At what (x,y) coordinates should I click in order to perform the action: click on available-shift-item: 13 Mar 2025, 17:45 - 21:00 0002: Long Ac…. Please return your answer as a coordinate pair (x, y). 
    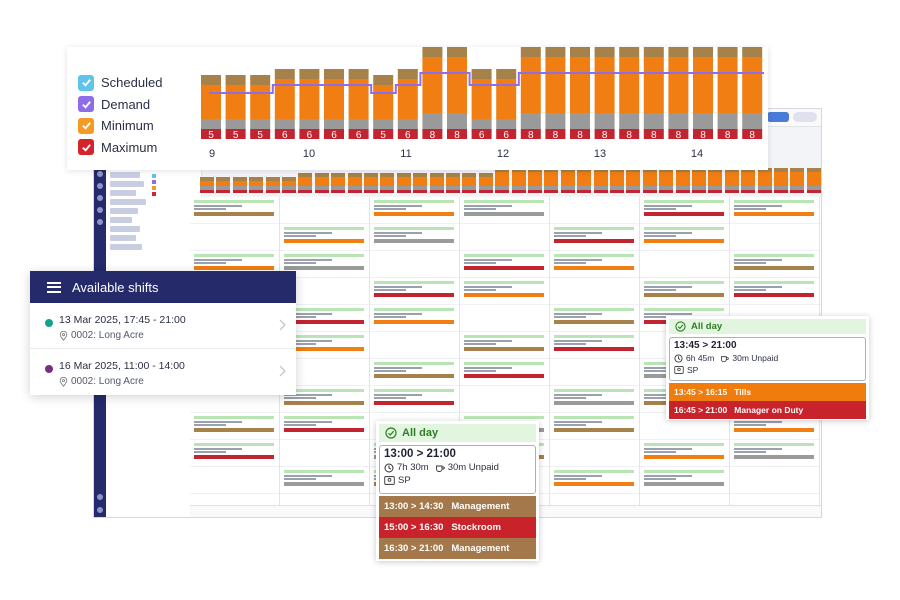
    Looking at the image, I should click on (163, 326).